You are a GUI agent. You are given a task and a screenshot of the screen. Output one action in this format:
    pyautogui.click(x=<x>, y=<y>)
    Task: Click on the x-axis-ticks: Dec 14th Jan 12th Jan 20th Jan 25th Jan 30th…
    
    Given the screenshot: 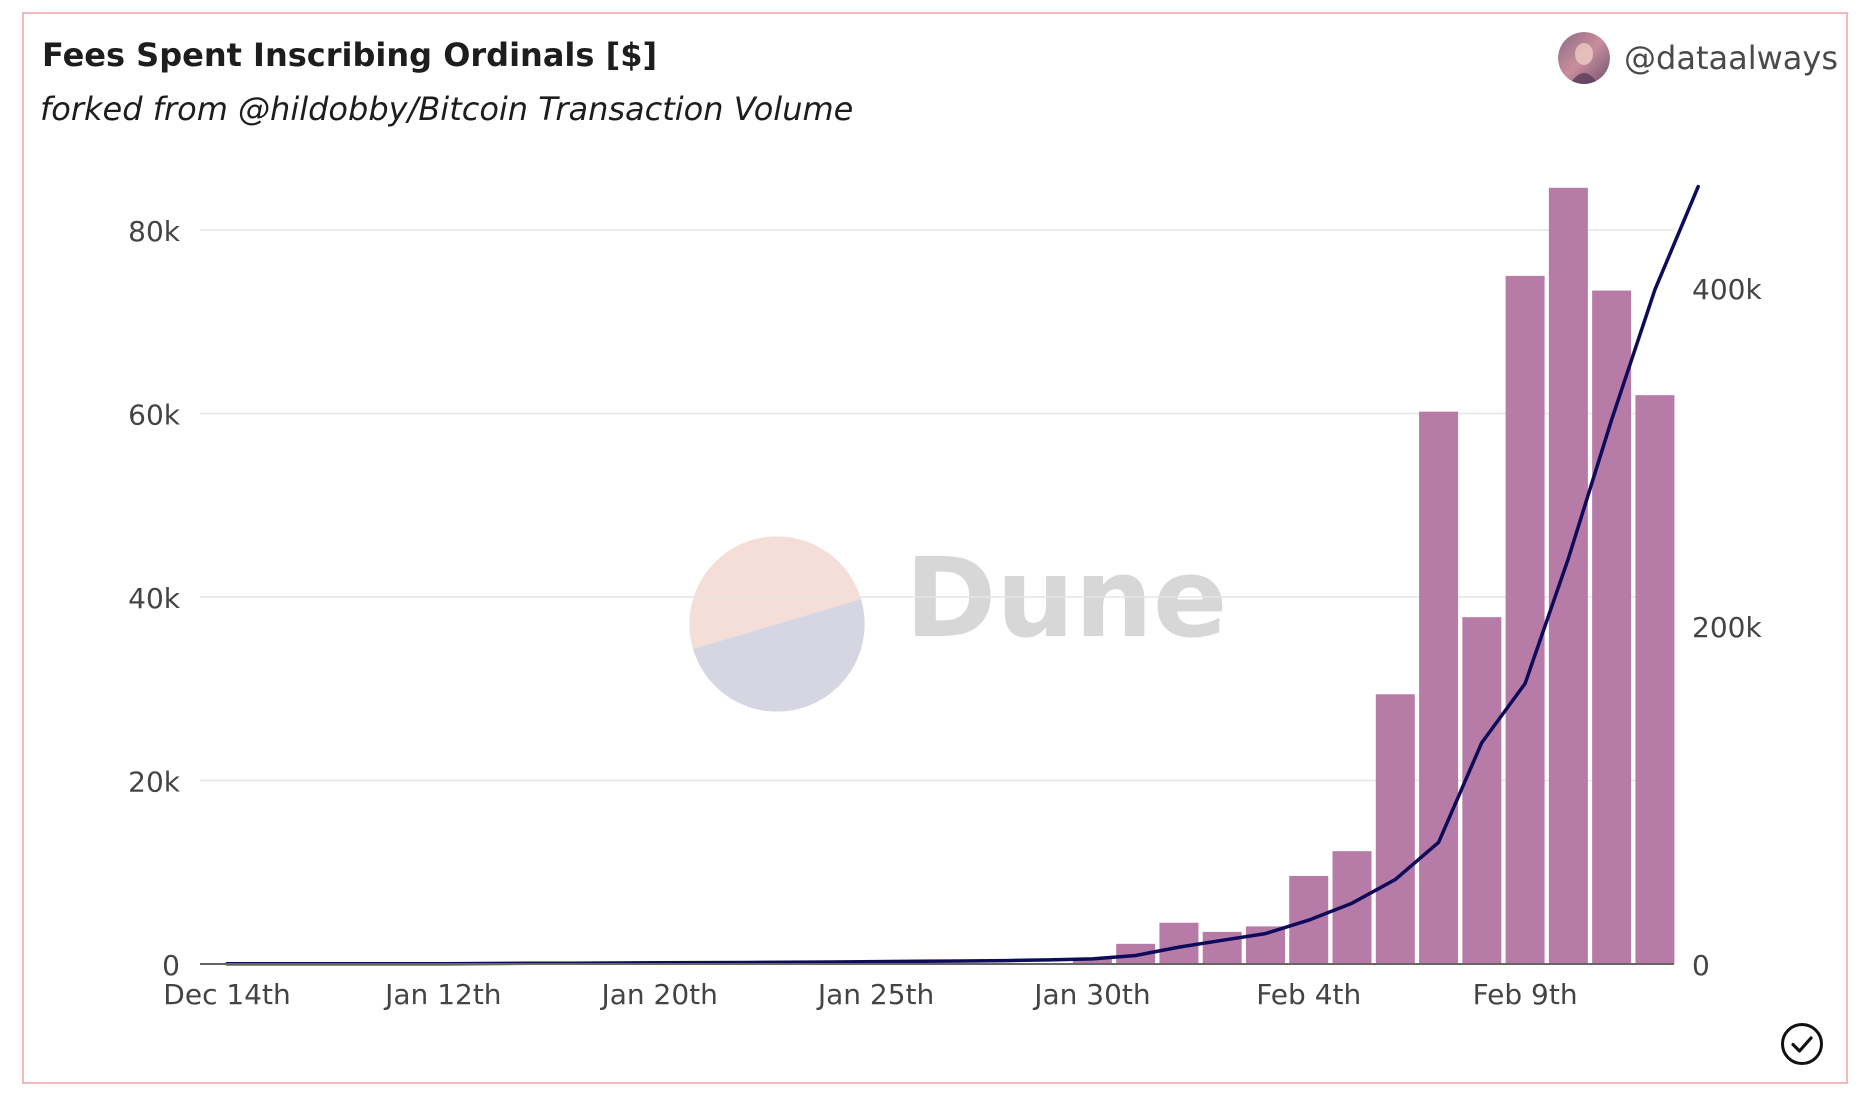 What is the action you would take?
    pyautogui.click(x=870, y=994)
    